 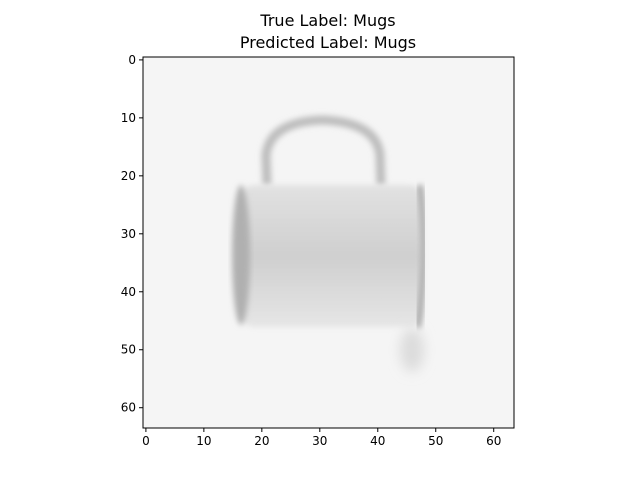 What do you see at coordinates (128, 292) in the screenshot?
I see `y-tick-label: 40` at bounding box center [128, 292].